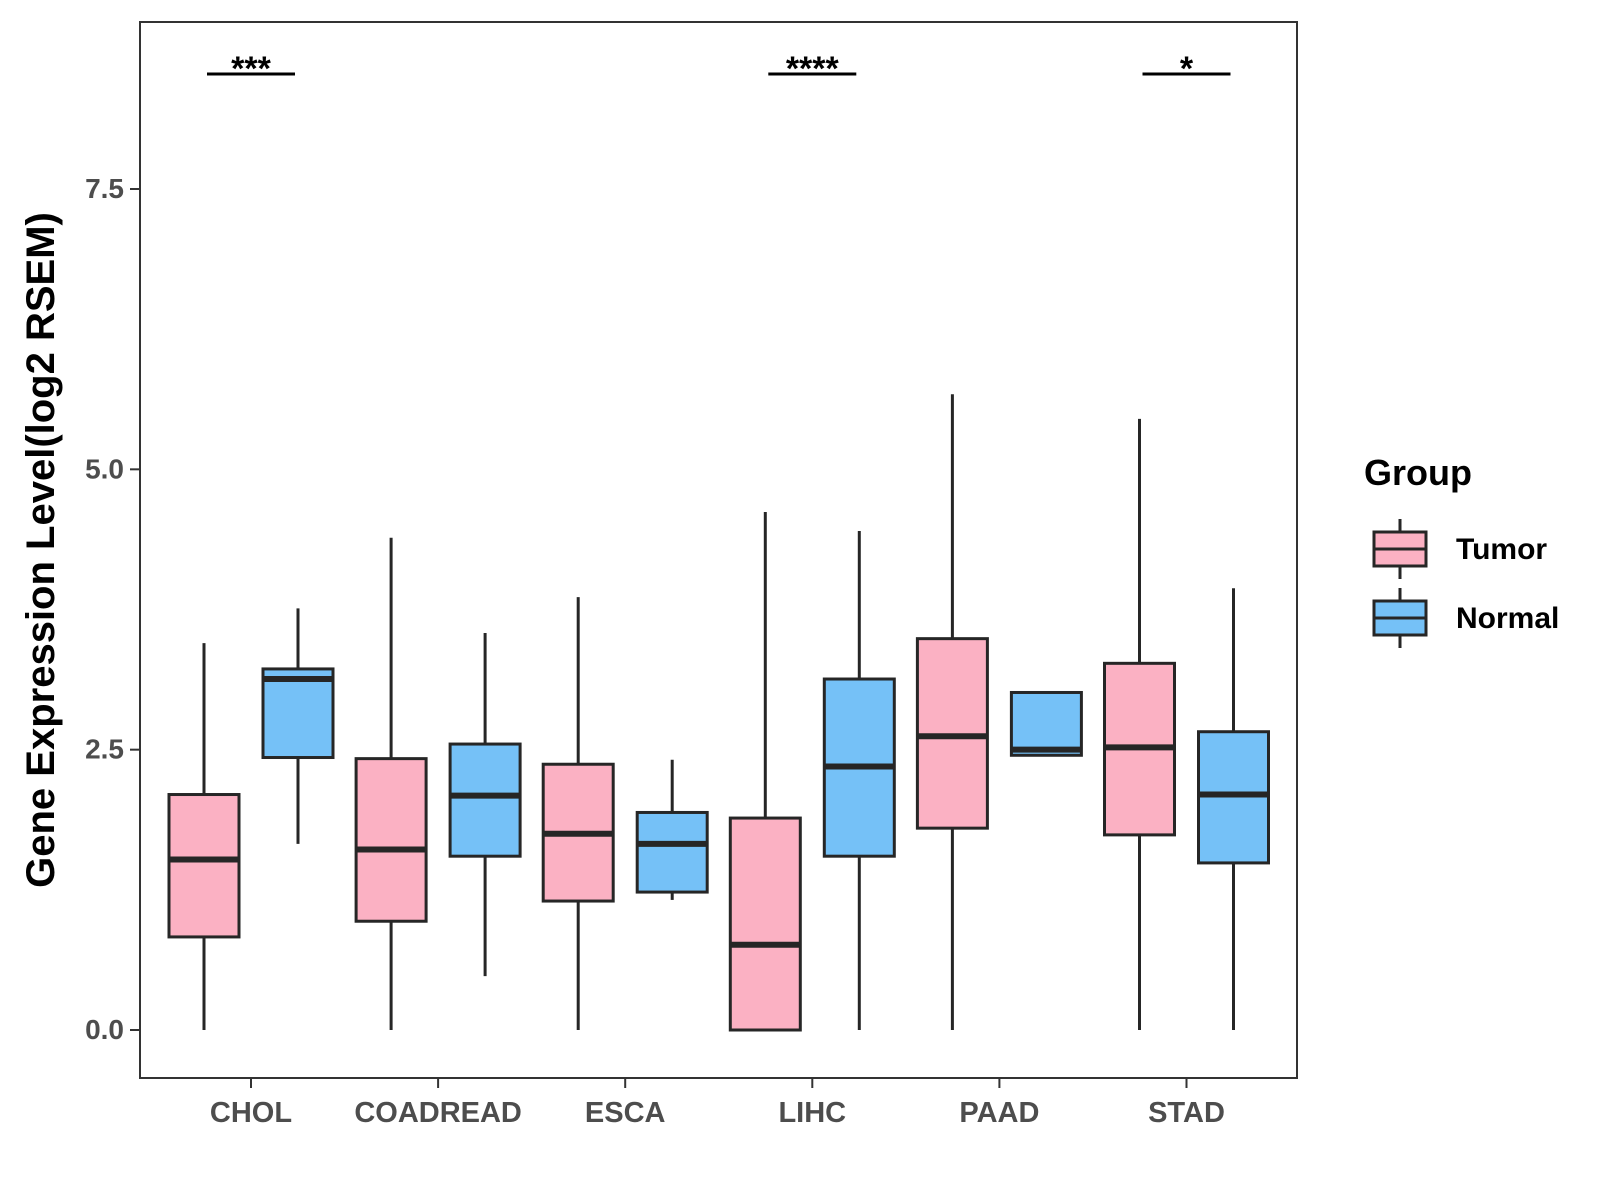 This screenshot has width=1600, height=1200. What do you see at coordinates (952, 712) in the screenshot?
I see `box-tumor-paad` at bounding box center [952, 712].